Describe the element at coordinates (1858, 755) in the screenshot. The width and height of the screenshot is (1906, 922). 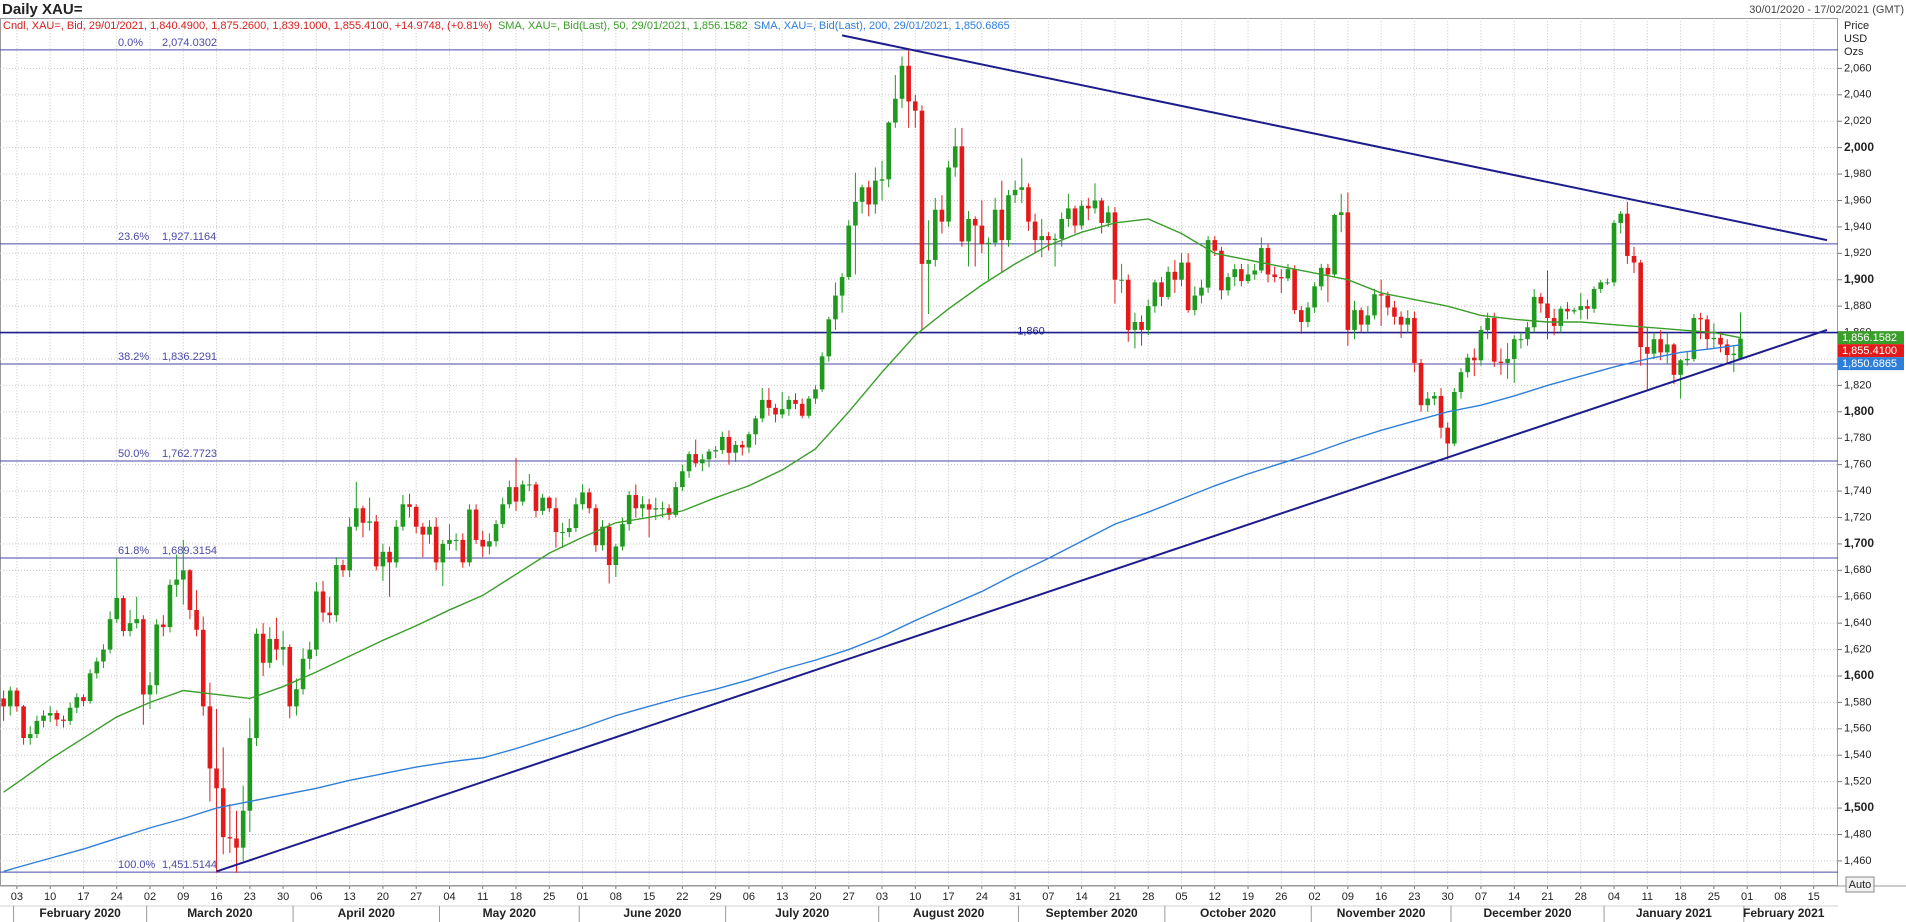
I see `y-tick-label: 1,540` at that location.